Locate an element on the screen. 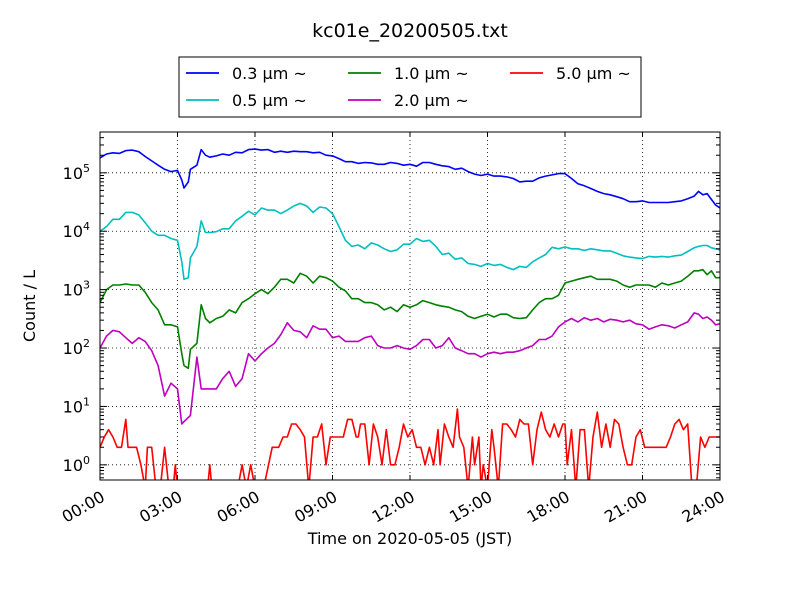  legend-label-2-0um: 2.0 μm ~ is located at coordinates (431, 100).